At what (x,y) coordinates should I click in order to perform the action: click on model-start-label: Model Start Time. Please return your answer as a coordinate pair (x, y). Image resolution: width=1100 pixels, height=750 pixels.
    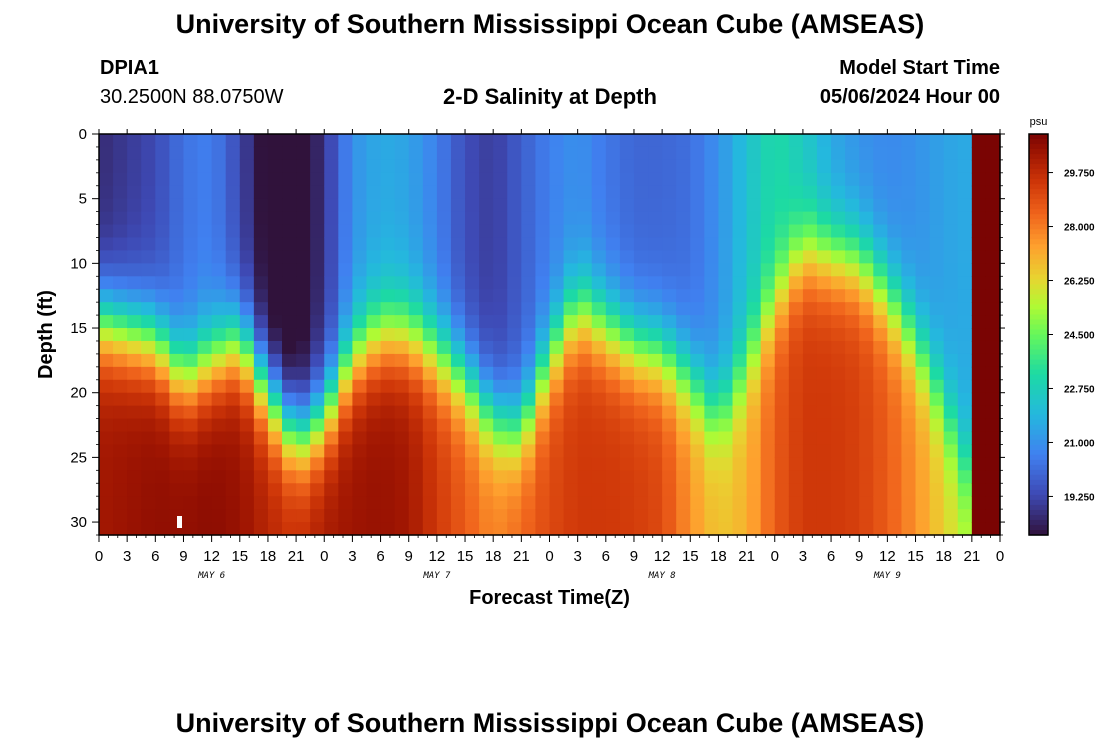
    Looking at the image, I should click on (919, 68).